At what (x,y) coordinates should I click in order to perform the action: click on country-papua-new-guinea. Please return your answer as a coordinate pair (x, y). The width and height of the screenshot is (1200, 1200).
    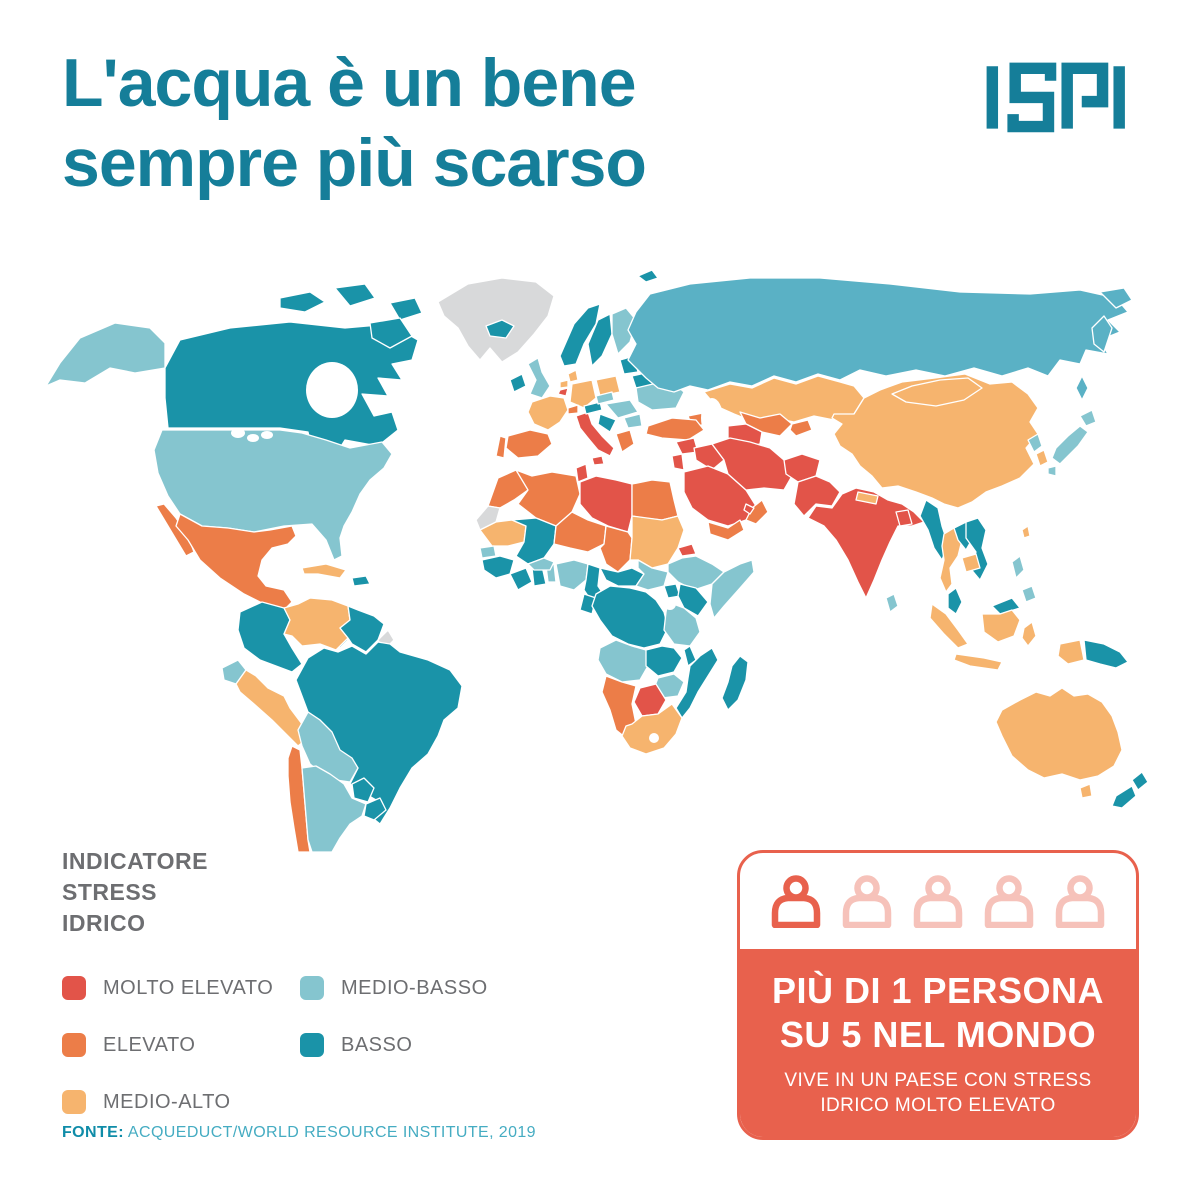
    Looking at the image, I should click on (1106, 654).